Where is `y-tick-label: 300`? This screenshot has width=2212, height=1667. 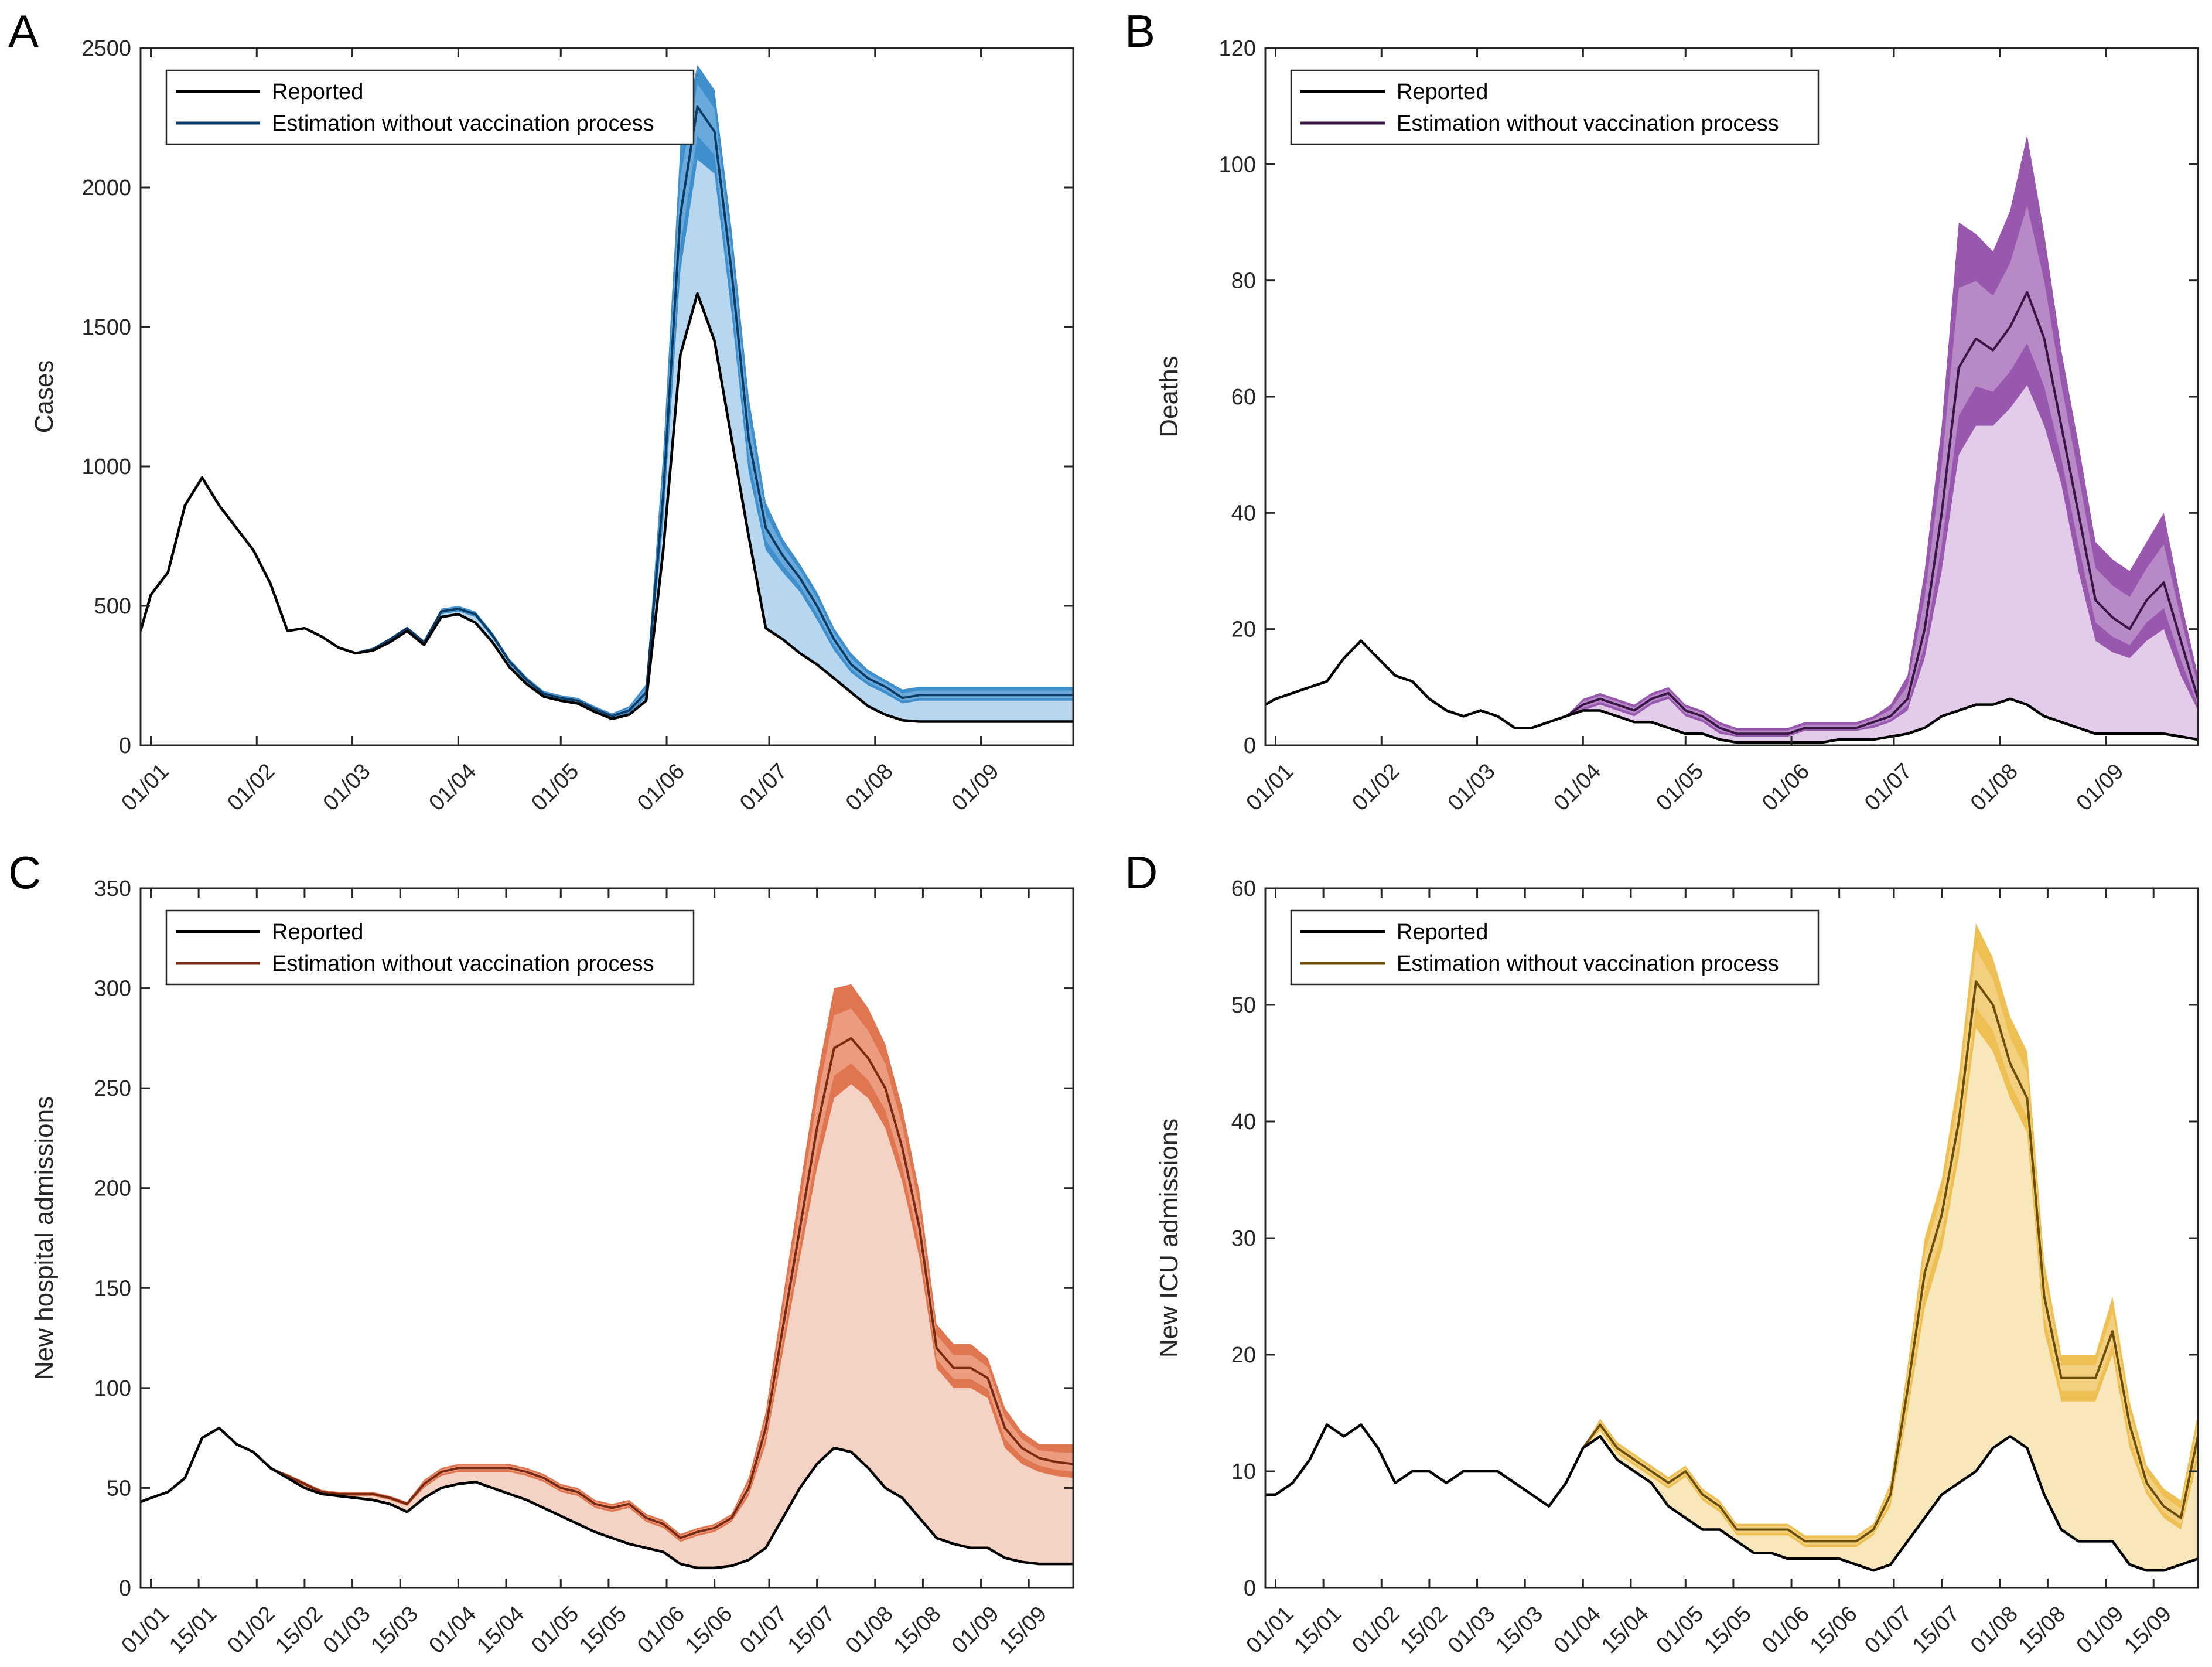
y-tick-label: 300 is located at coordinates (113, 989).